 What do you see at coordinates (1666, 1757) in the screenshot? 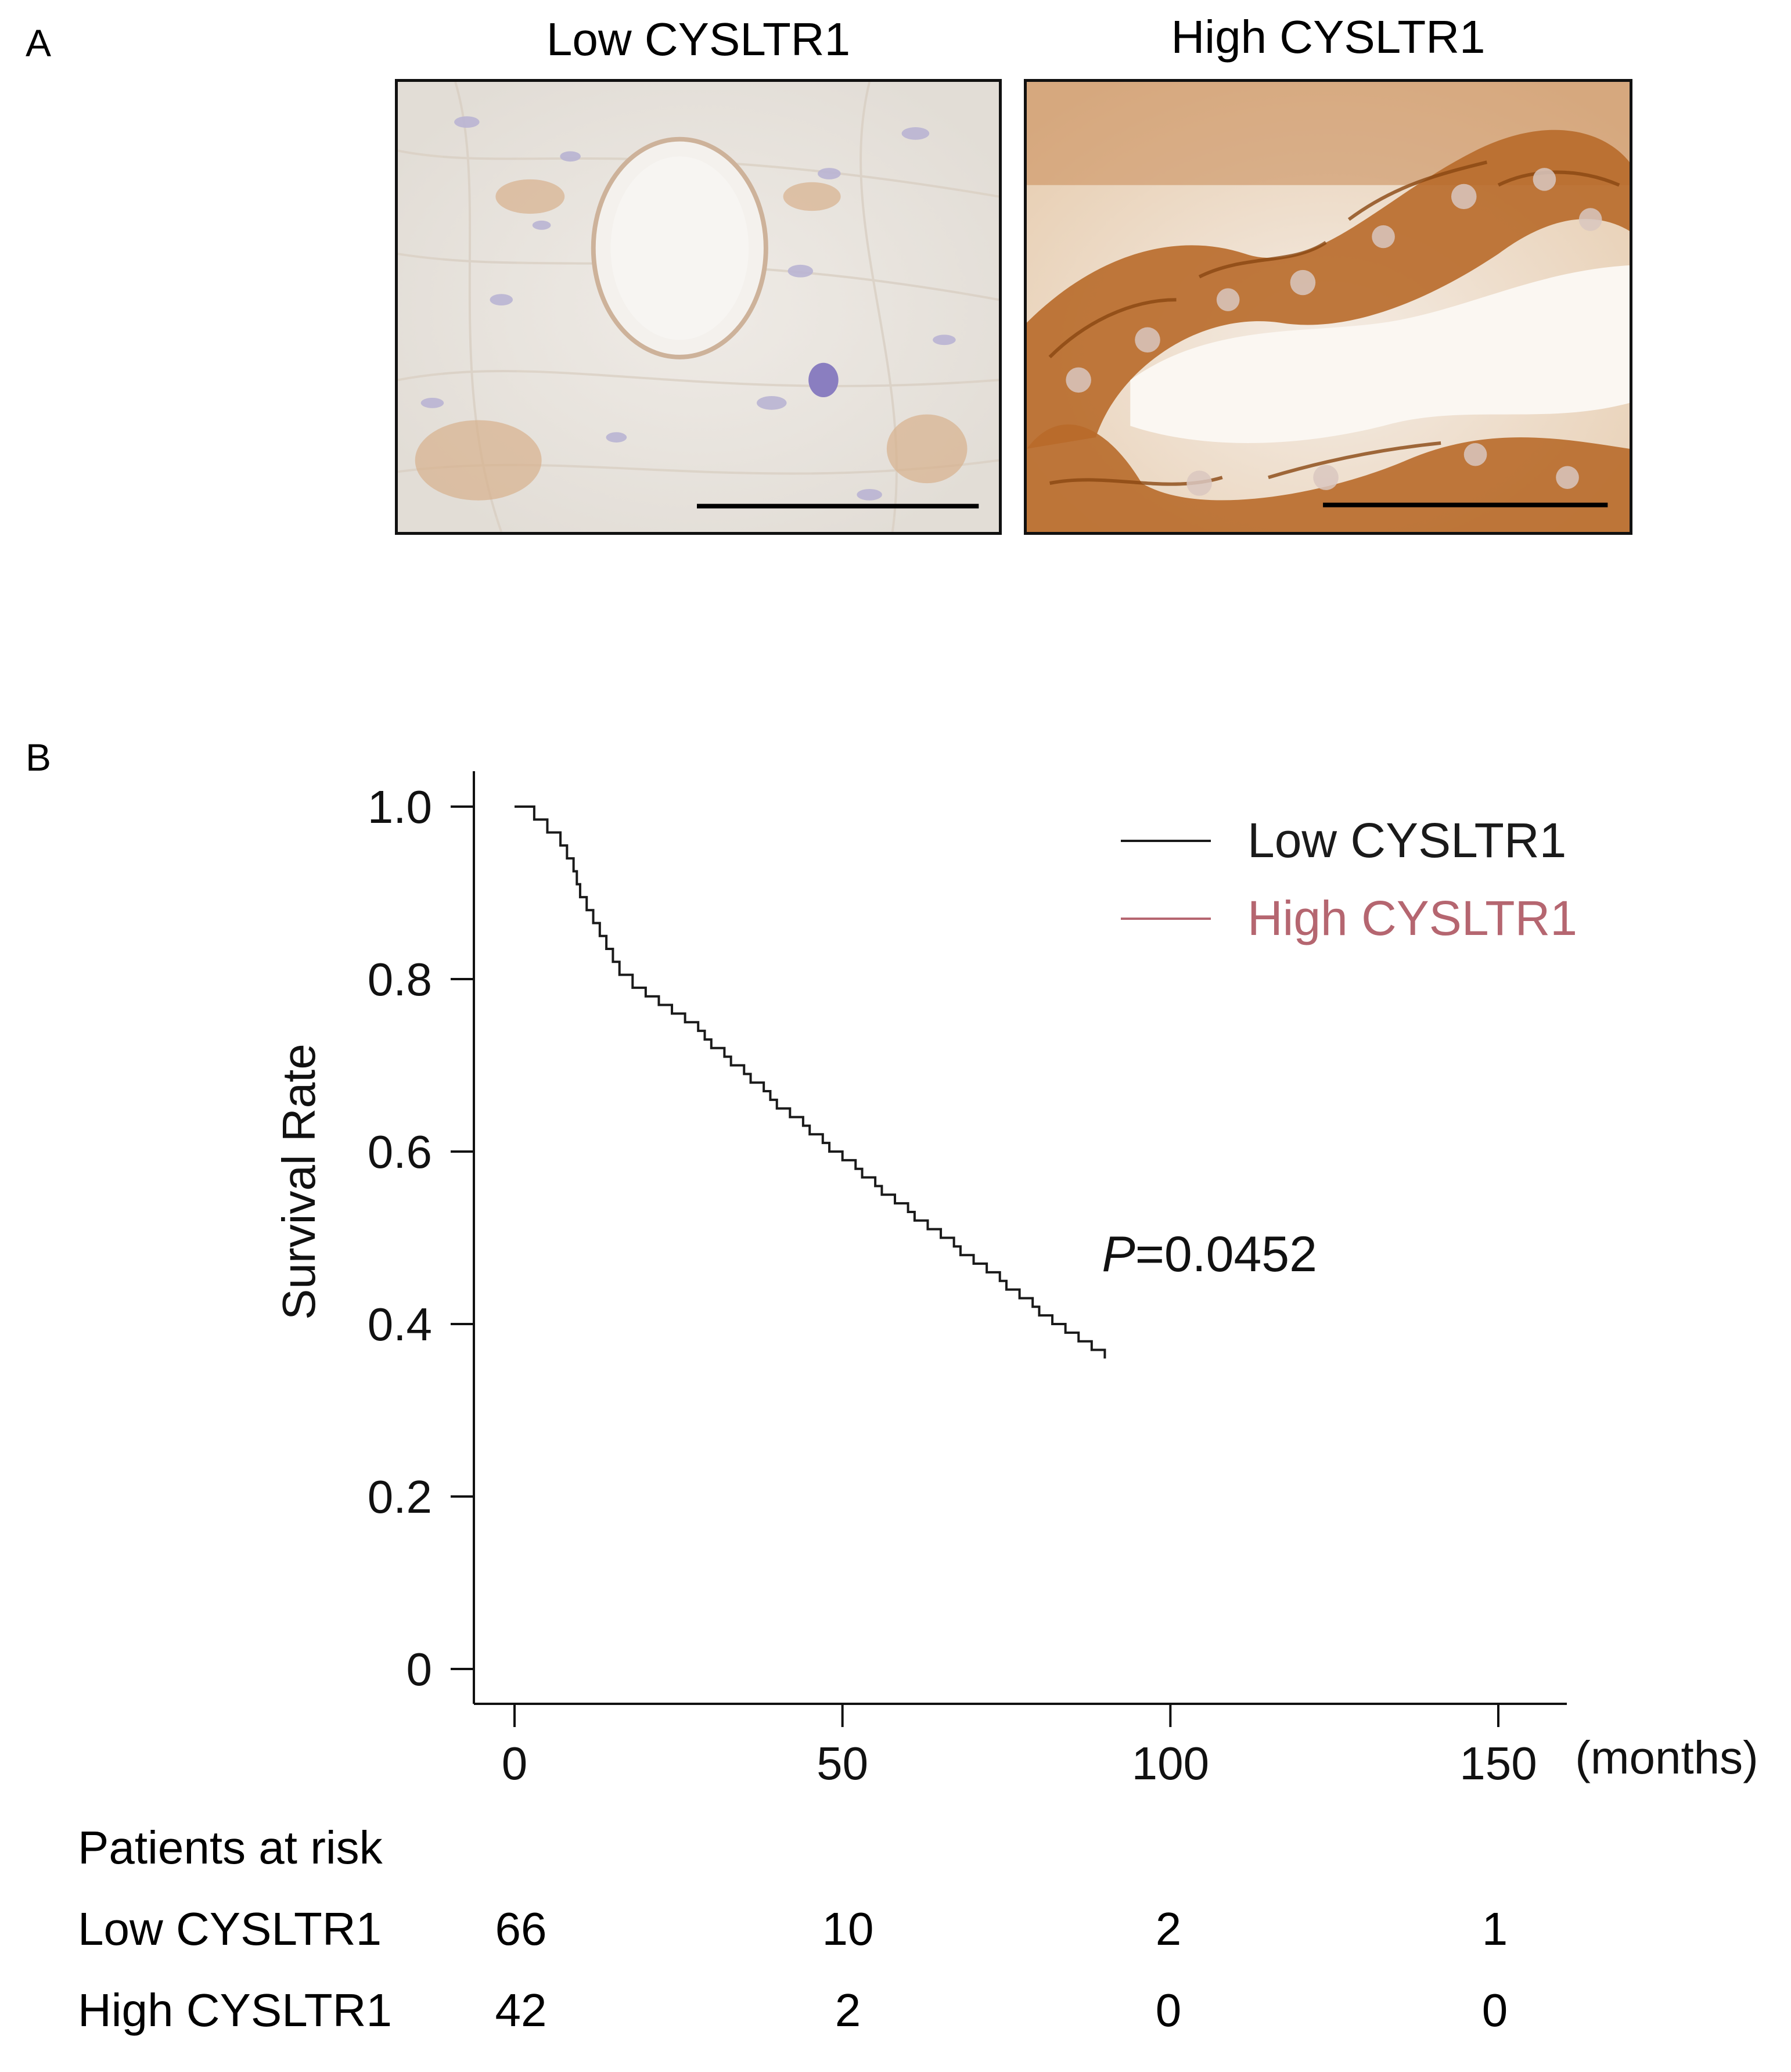
I see `x-axis-title: (months)` at bounding box center [1666, 1757].